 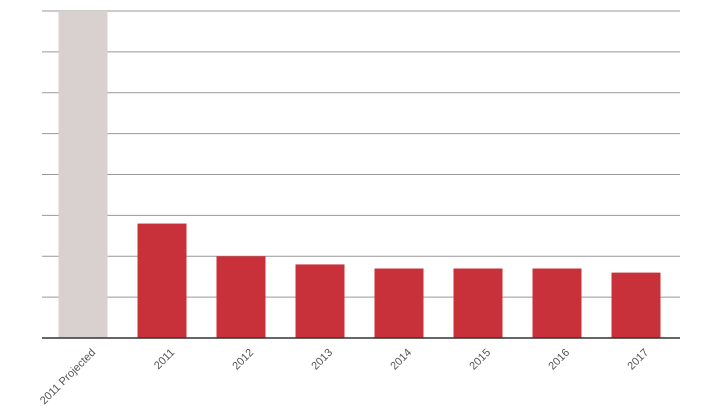 I want to click on x-tick-label: 2013, so click(x=322, y=360).